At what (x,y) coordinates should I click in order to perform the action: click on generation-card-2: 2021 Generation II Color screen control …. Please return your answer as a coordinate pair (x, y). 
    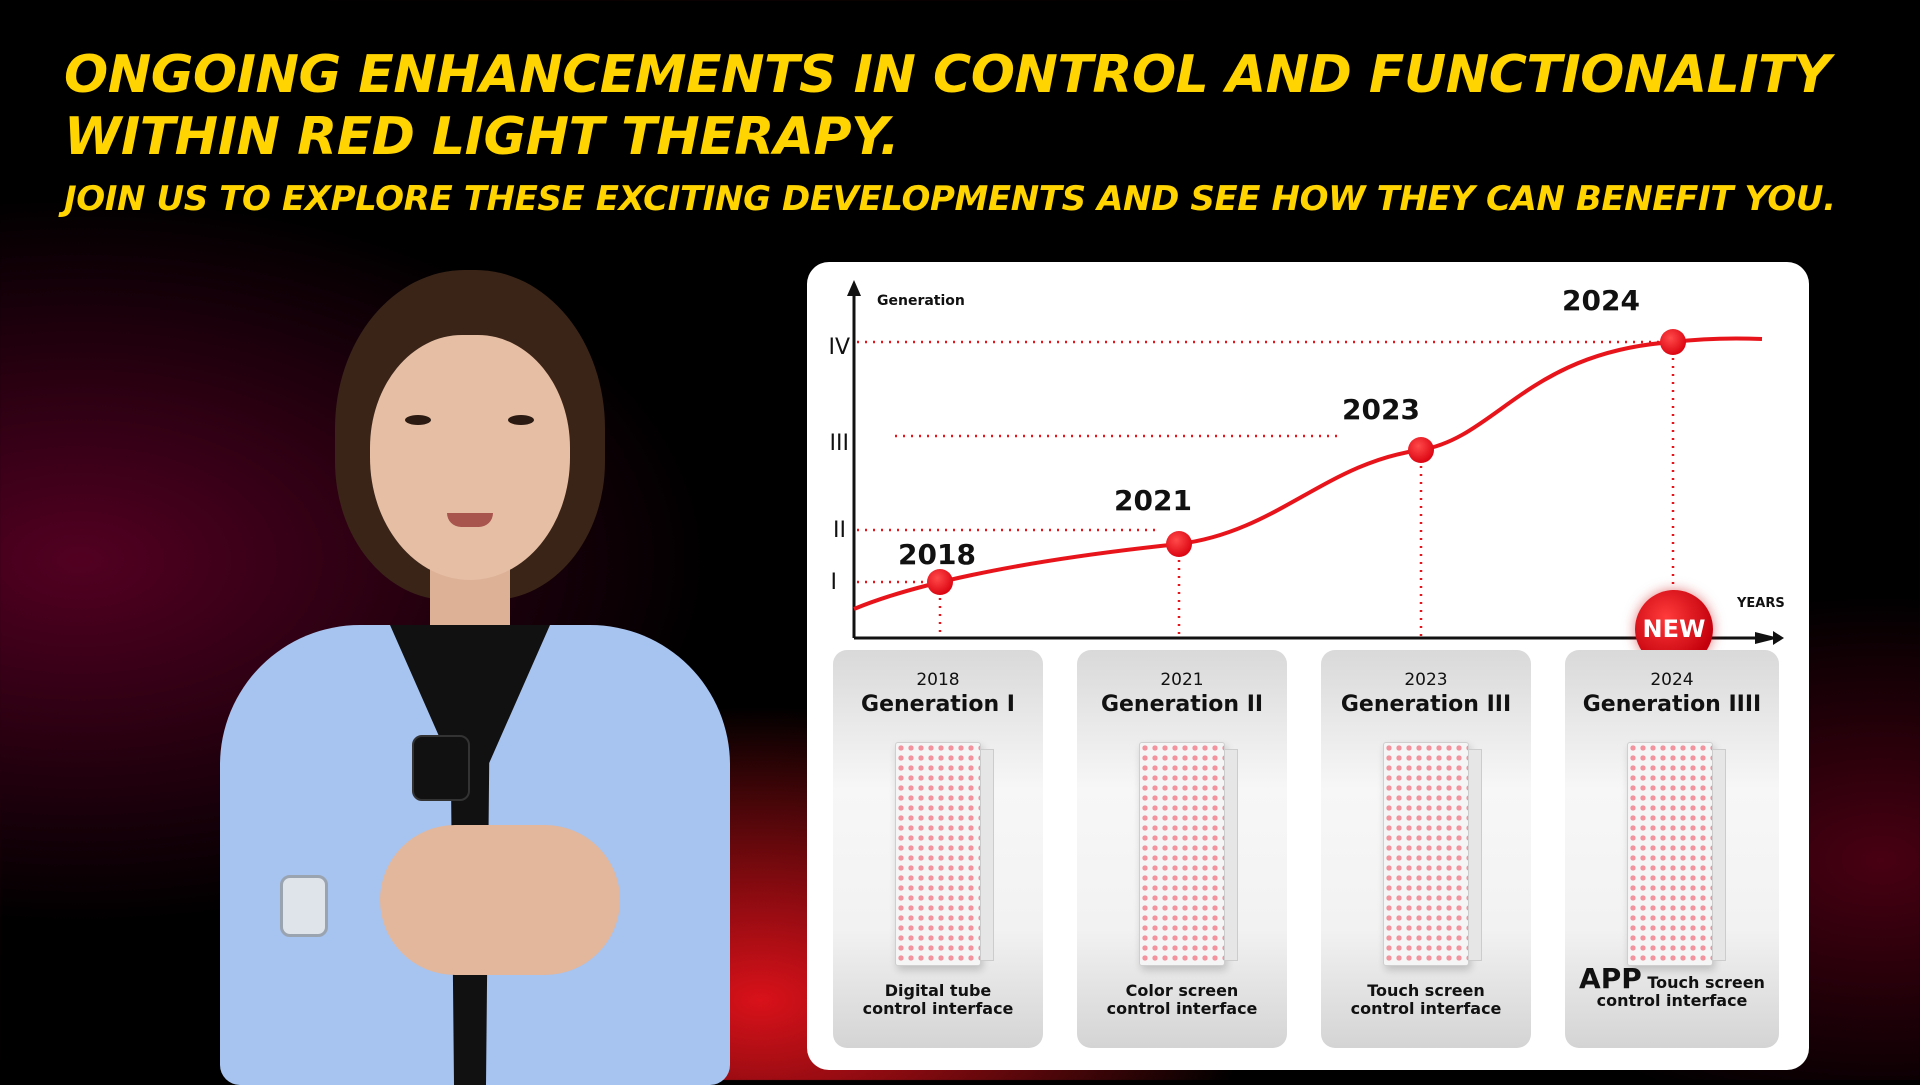
    Looking at the image, I should click on (1182, 849).